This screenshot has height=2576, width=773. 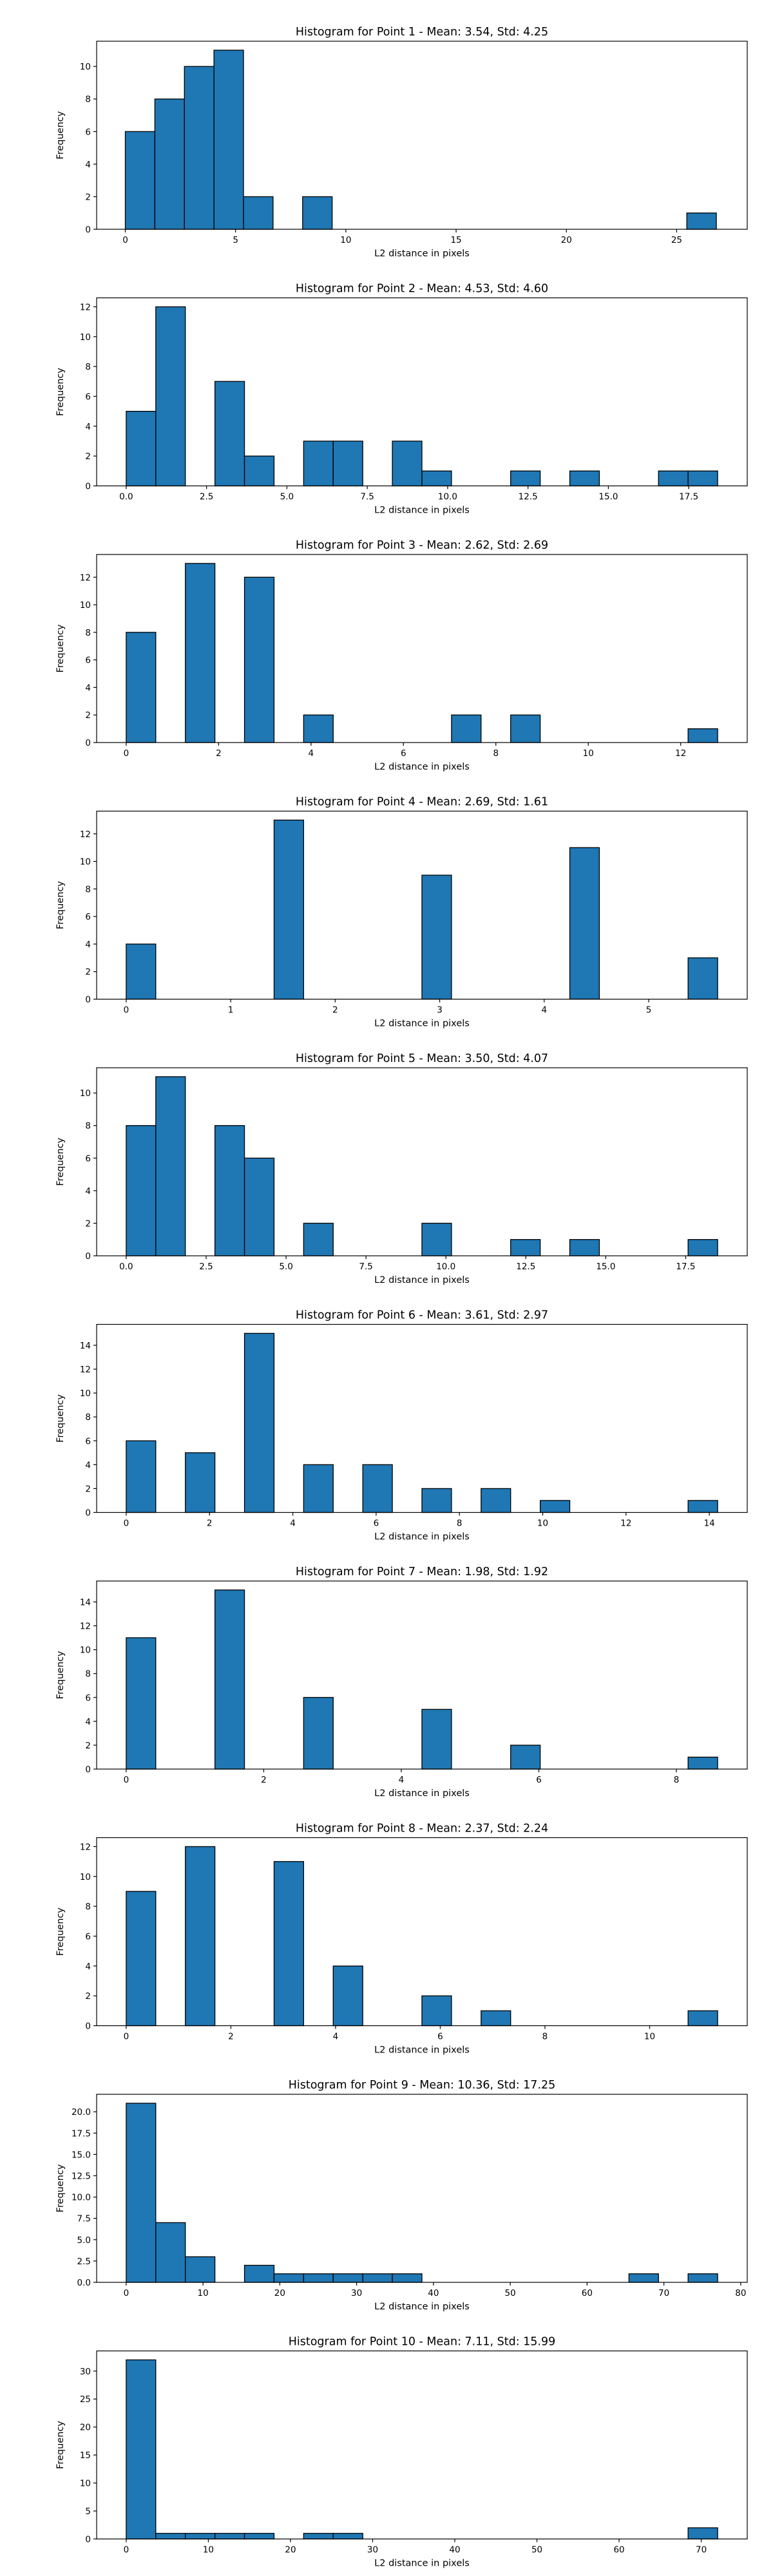 What do you see at coordinates (88, 2511) in the screenshot?
I see `y-tick-label: 5` at bounding box center [88, 2511].